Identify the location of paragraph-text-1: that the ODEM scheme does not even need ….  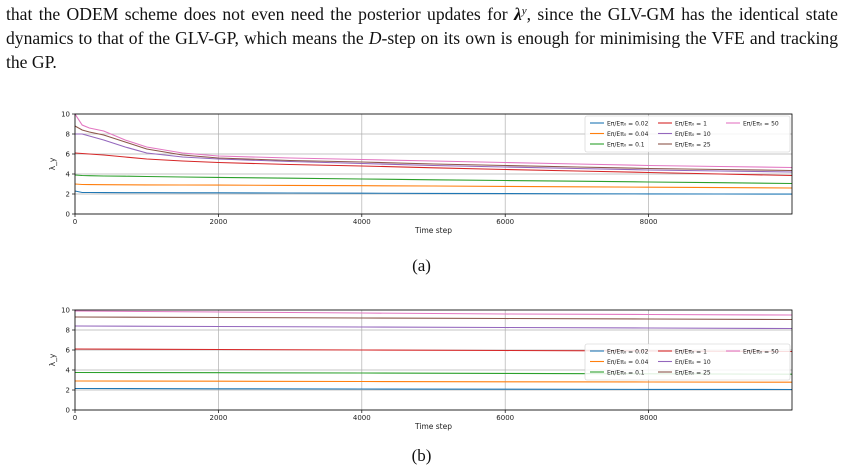
(260, 14).